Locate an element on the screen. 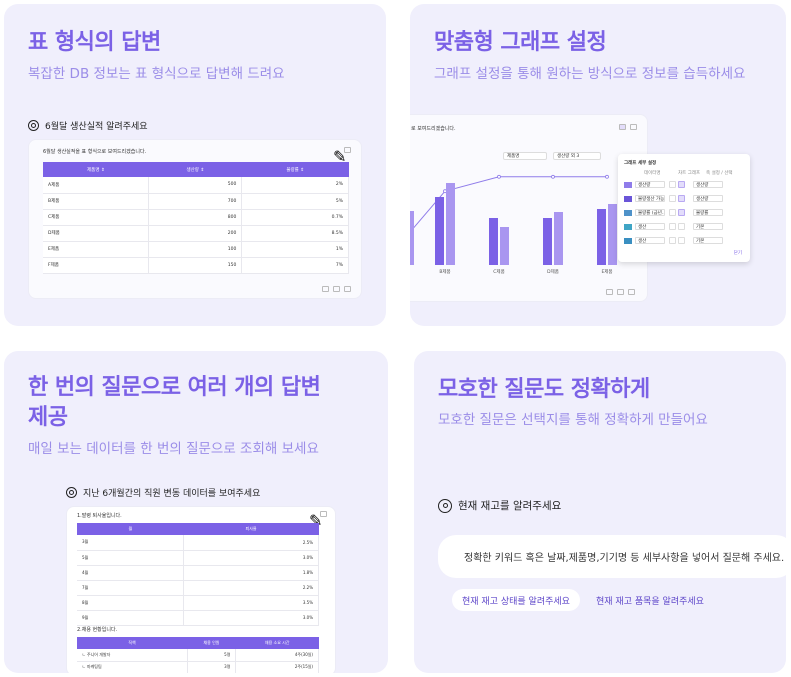 The image size is (791, 677). column-header: 채용 소요 시간 is located at coordinates (277, 643).